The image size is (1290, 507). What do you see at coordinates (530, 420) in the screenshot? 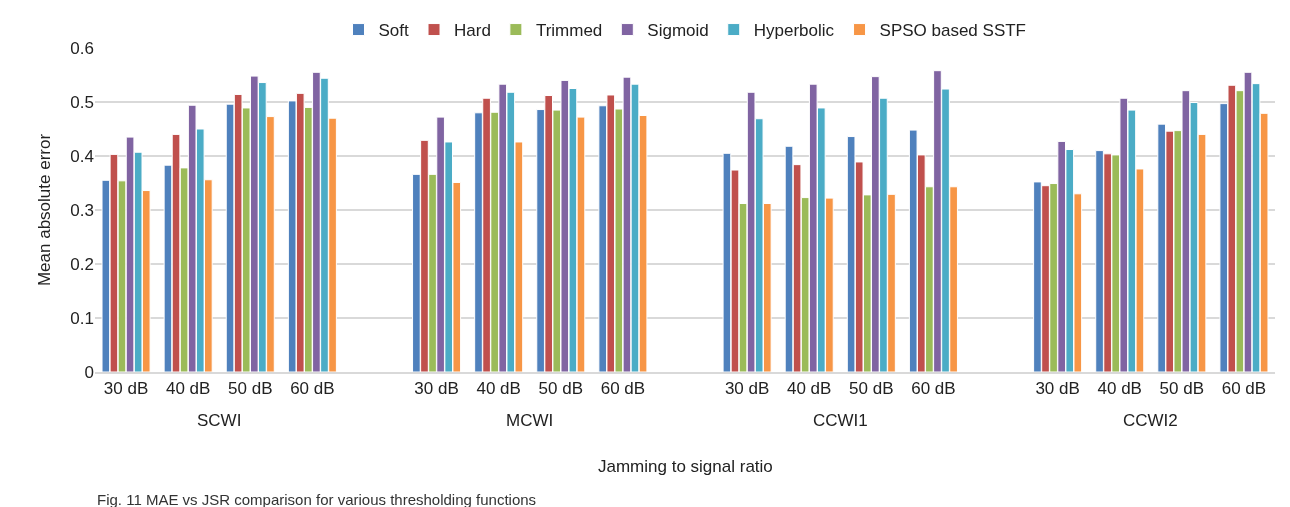
I see `text: MCWI` at bounding box center [530, 420].